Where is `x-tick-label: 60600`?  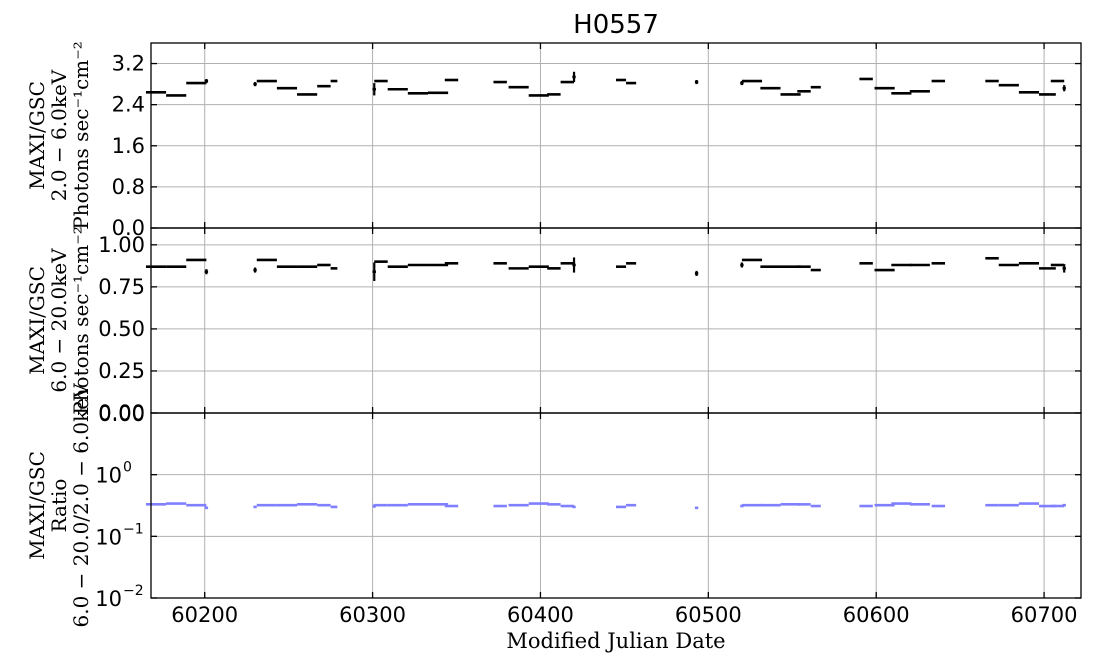
x-tick-label: 60600 is located at coordinates (876, 615).